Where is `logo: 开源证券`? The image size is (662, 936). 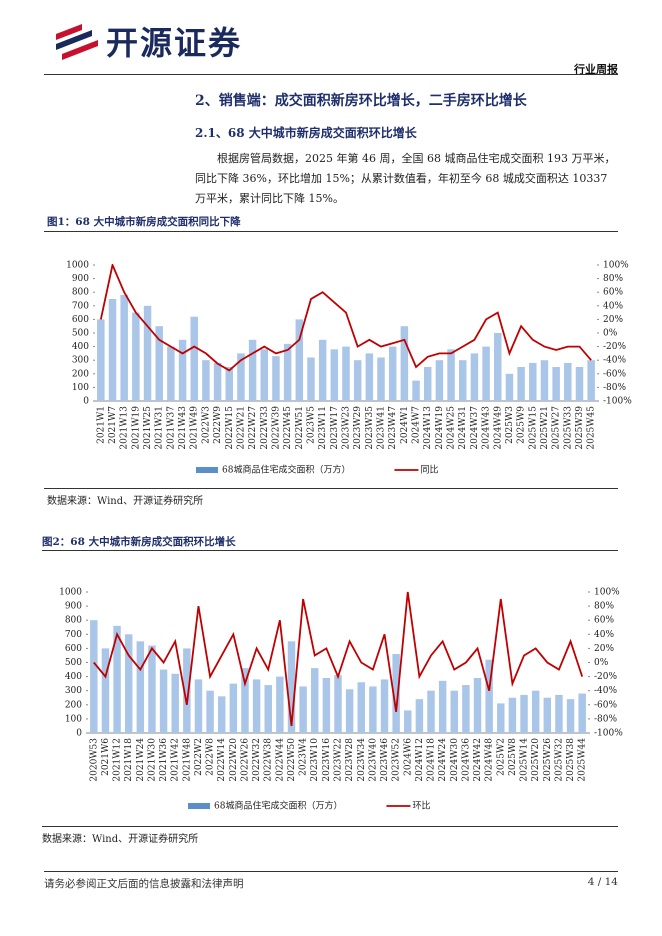 logo: 开源证券 is located at coordinates (174, 43).